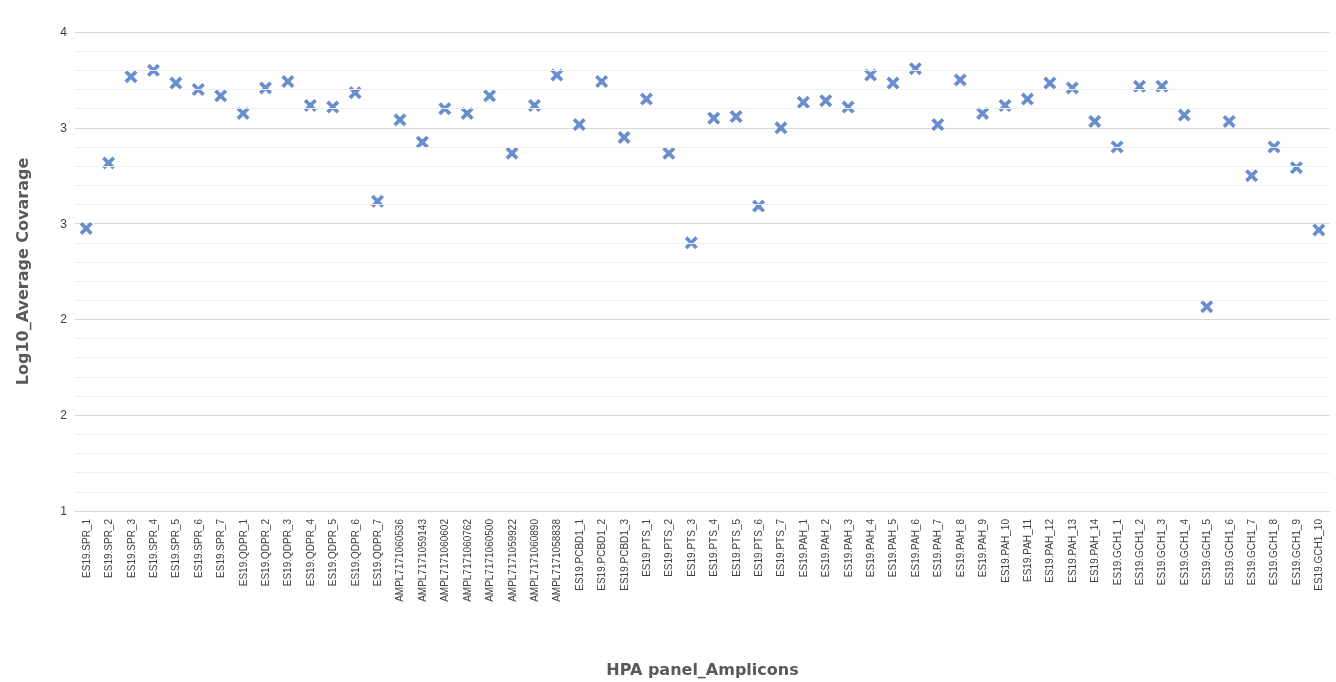  Describe the element at coordinates (1296, 552) in the screenshot. I see `x-tick-label: ES19.GCH1_9` at that location.